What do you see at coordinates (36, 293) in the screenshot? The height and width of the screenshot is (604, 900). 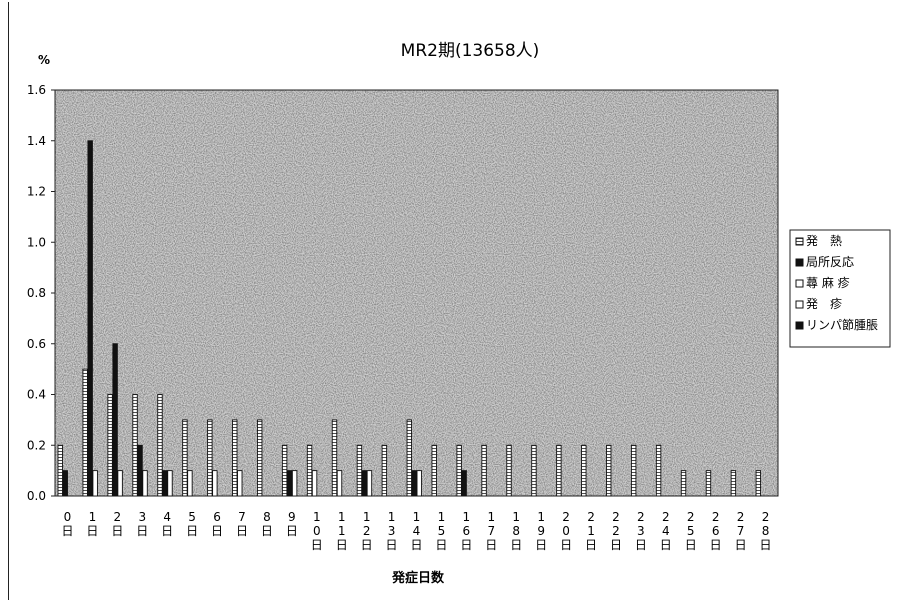 I see `y-tick-label: 0.8` at bounding box center [36, 293].